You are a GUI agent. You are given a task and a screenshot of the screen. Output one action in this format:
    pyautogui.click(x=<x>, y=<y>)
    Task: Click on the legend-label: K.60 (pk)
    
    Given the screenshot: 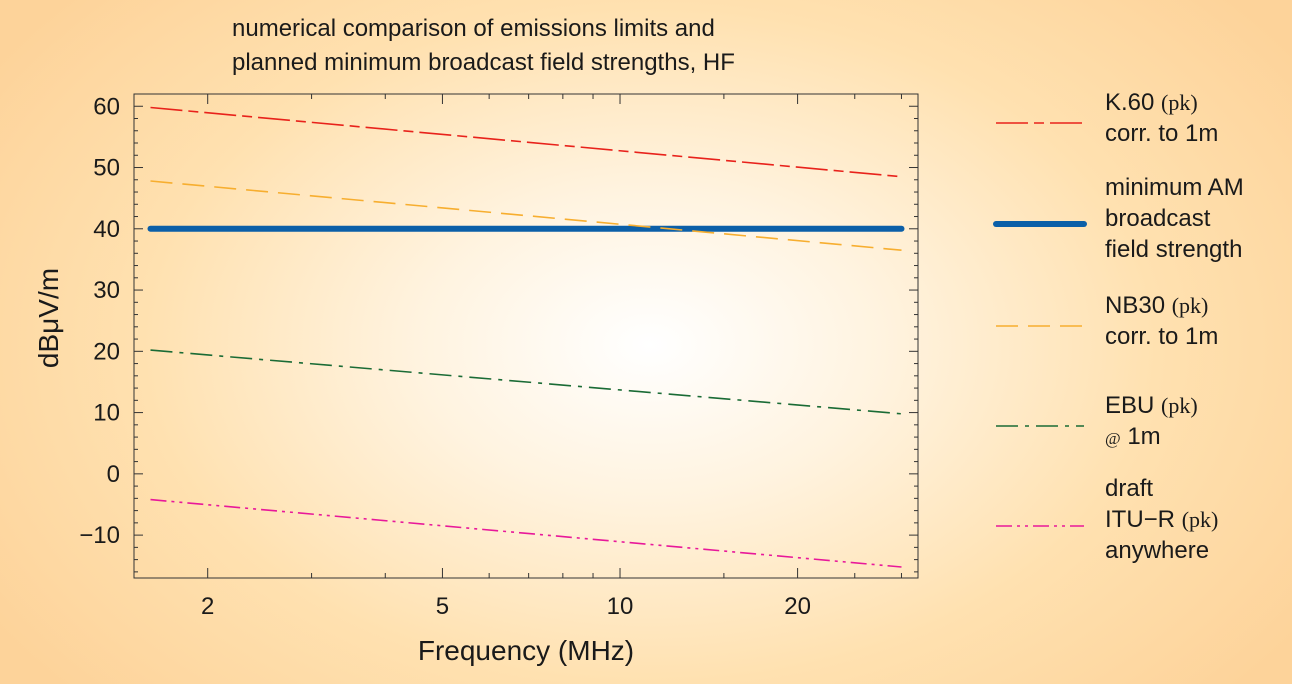 What is the action you would take?
    pyautogui.click(x=1151, y=102)
    